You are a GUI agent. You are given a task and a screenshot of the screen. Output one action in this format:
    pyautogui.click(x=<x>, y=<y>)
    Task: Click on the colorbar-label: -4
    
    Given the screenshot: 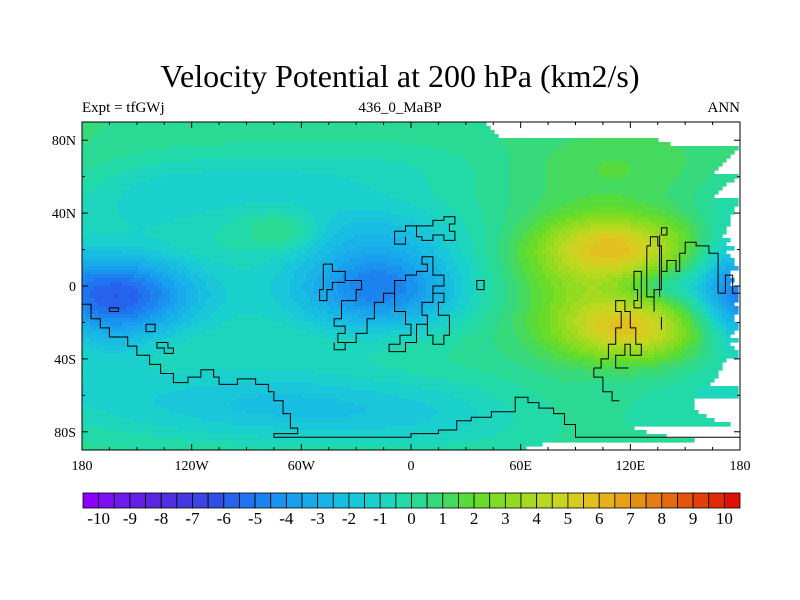 What is the action you would take?
    pyautogui.click(x=286, y=518)
    